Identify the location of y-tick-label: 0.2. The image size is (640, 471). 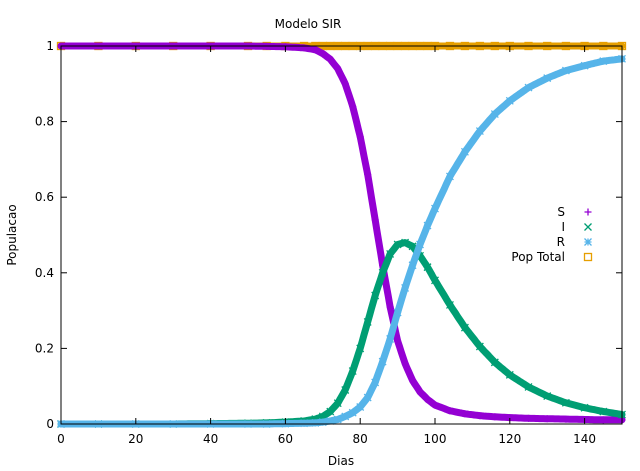
(44, 348).